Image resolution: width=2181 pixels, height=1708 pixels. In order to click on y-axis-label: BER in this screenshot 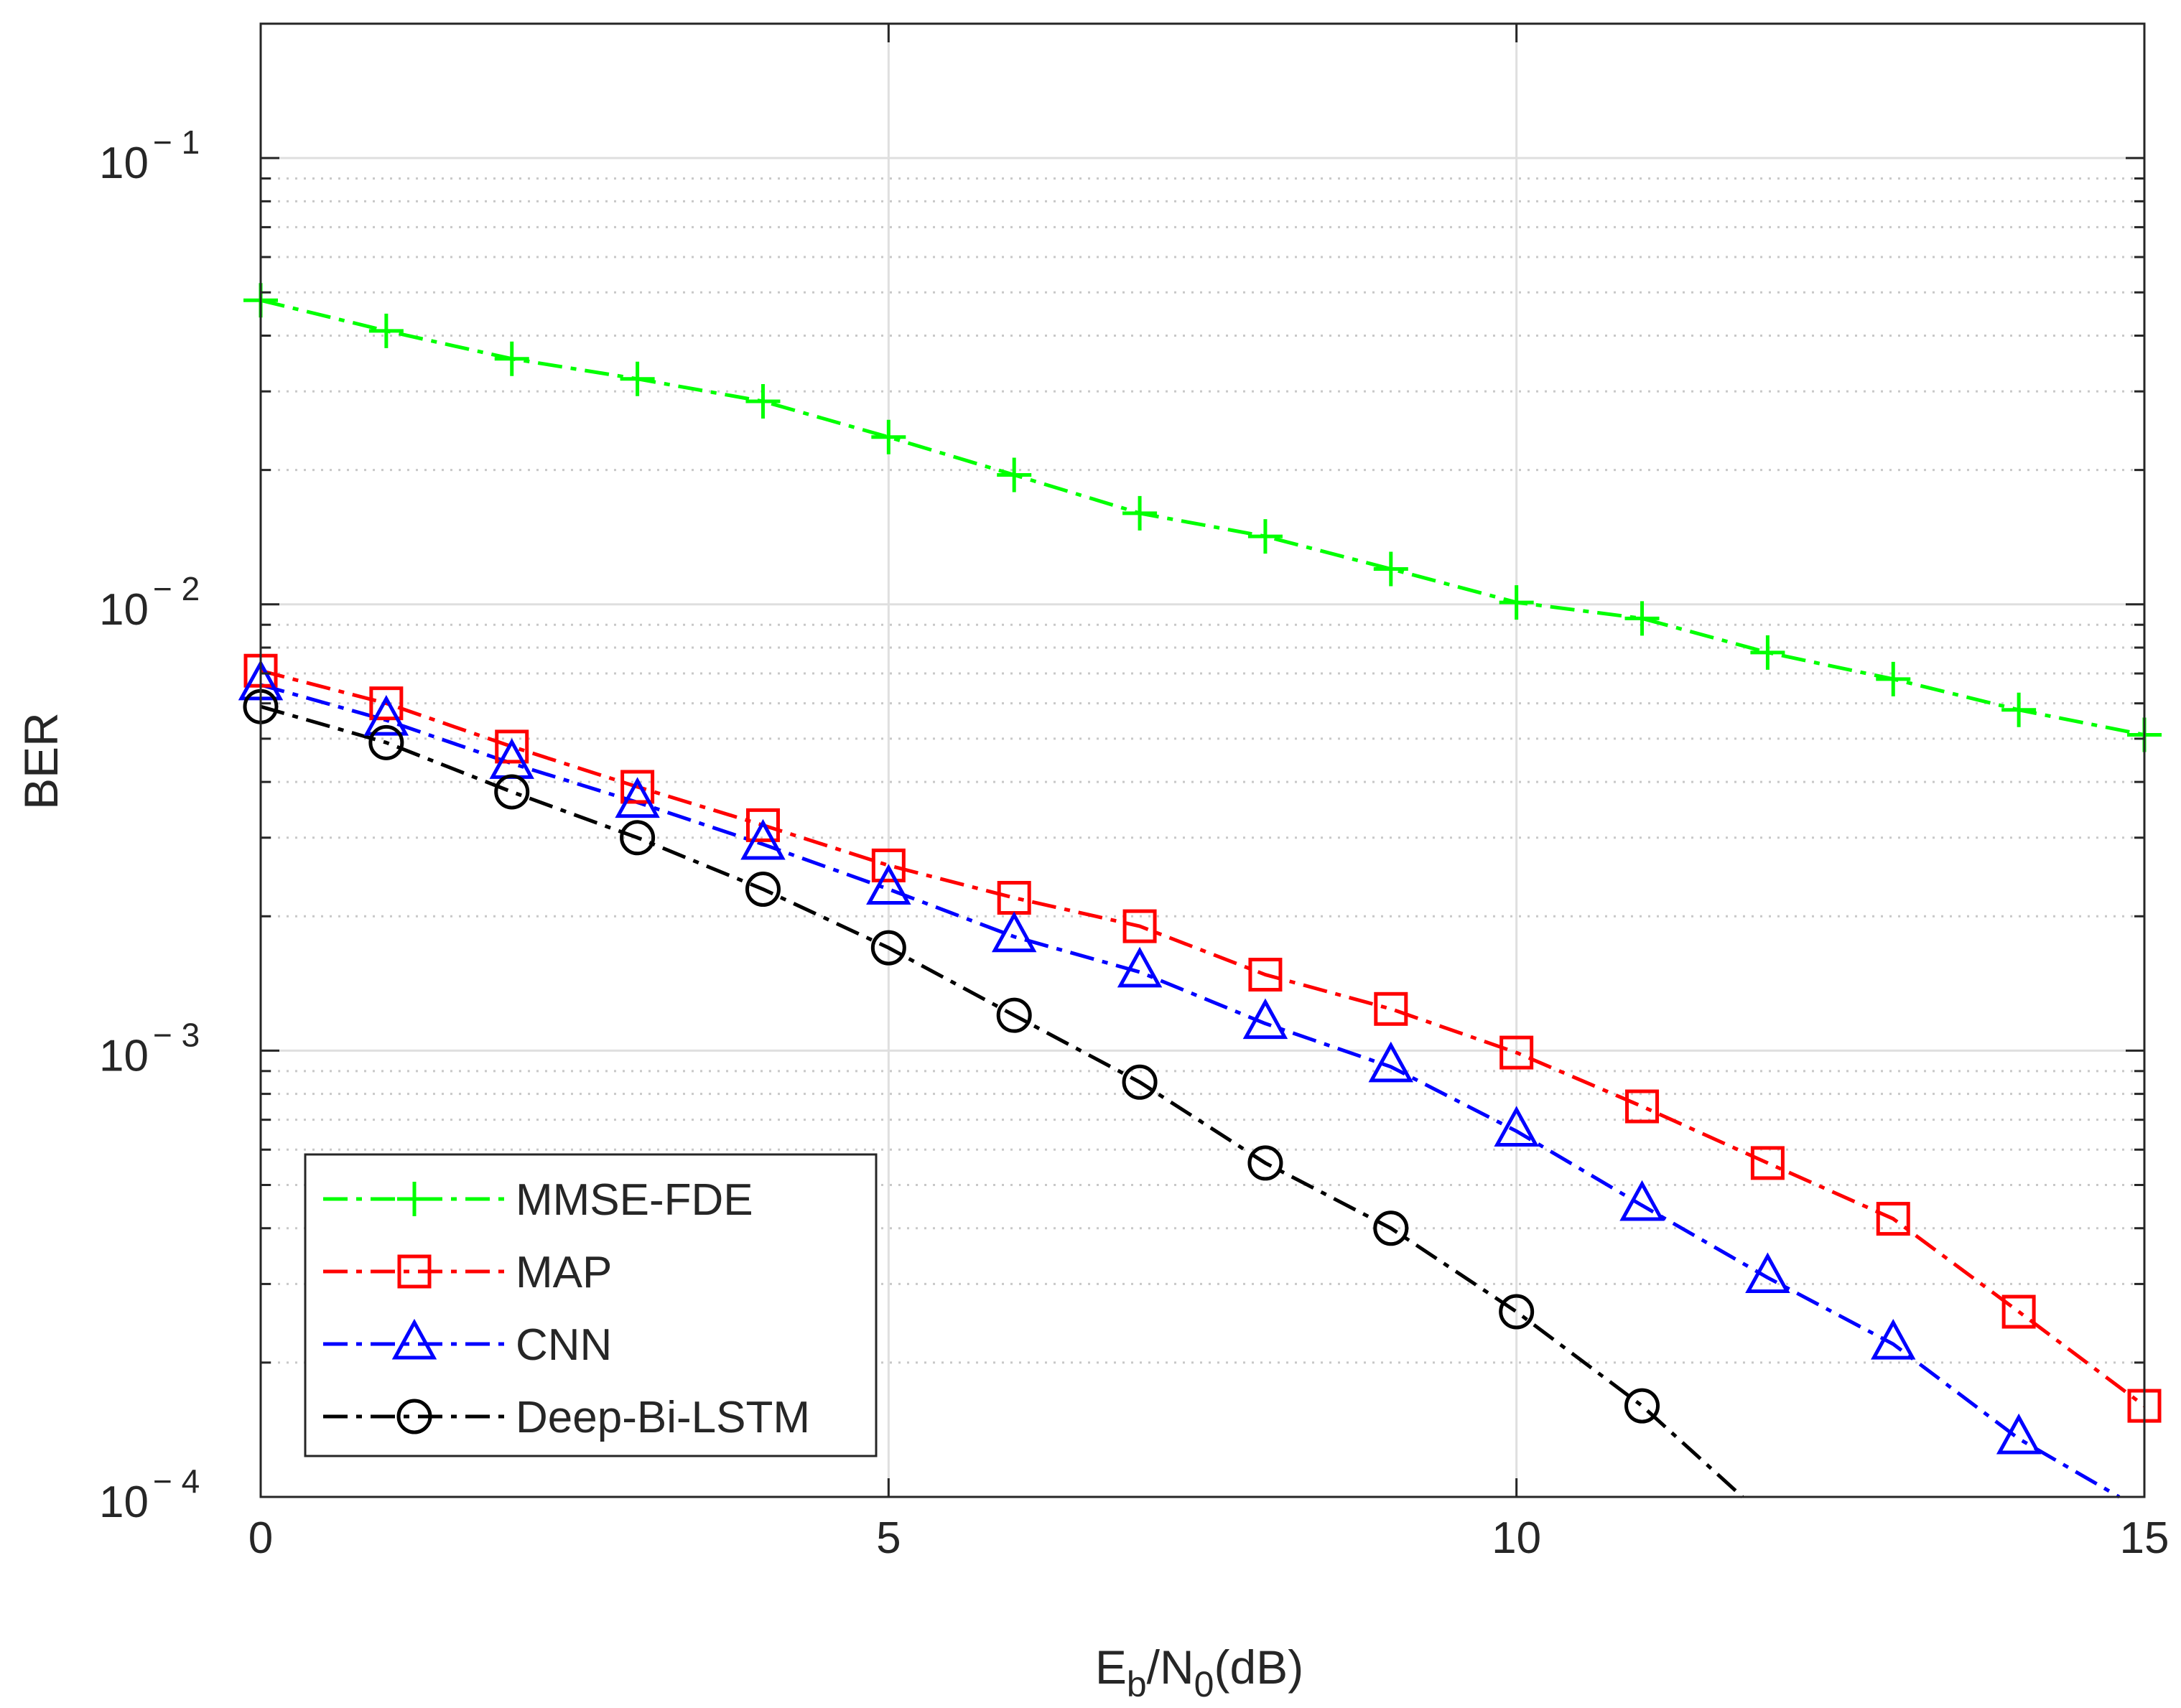, I will do `click(41, 761)`.